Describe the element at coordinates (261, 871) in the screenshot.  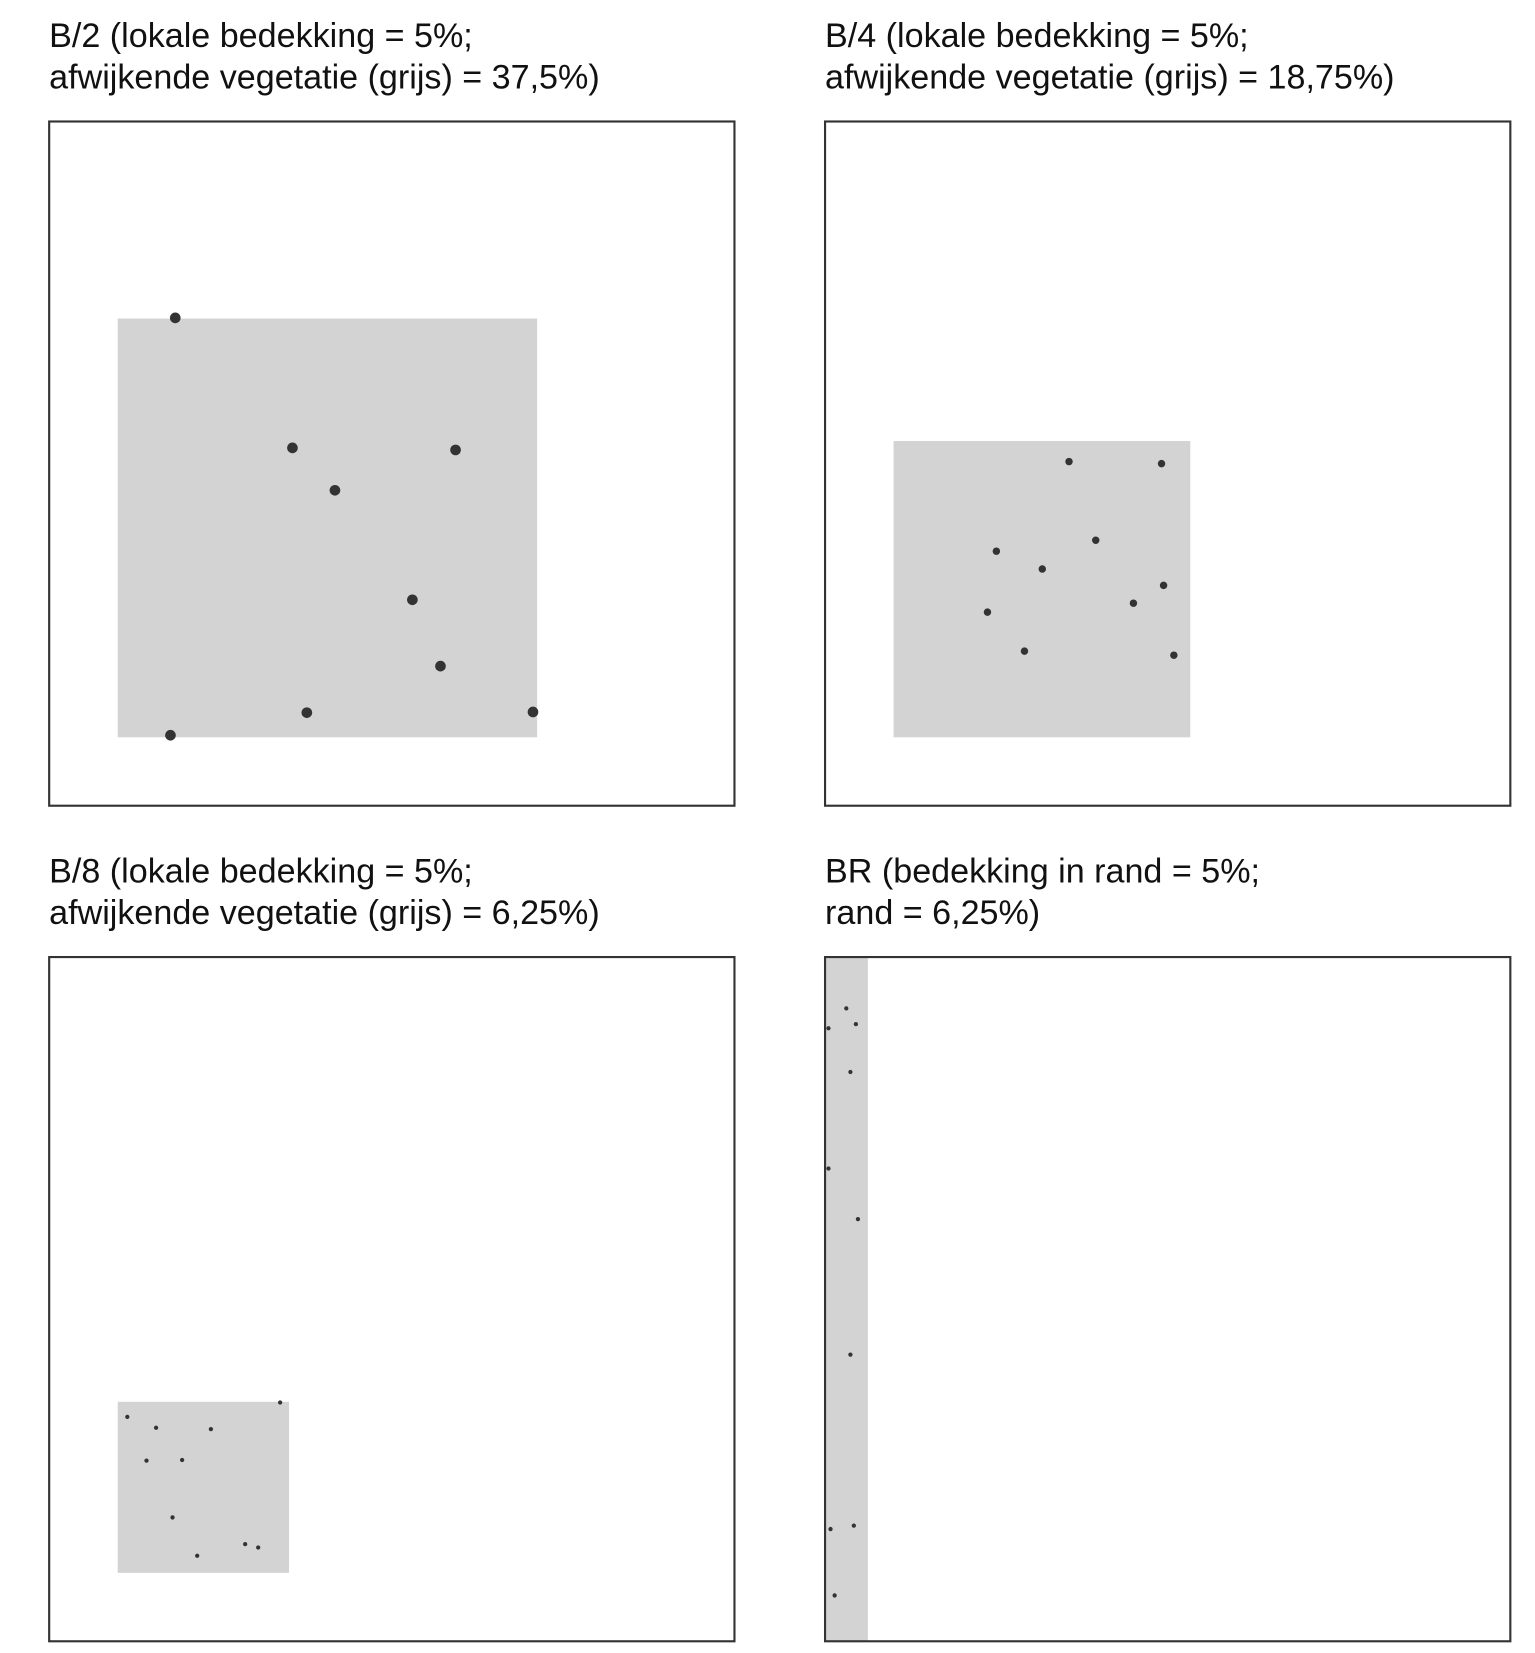
I see `panel-title: B/8 (lokale bedekking = 5%;` at that location.